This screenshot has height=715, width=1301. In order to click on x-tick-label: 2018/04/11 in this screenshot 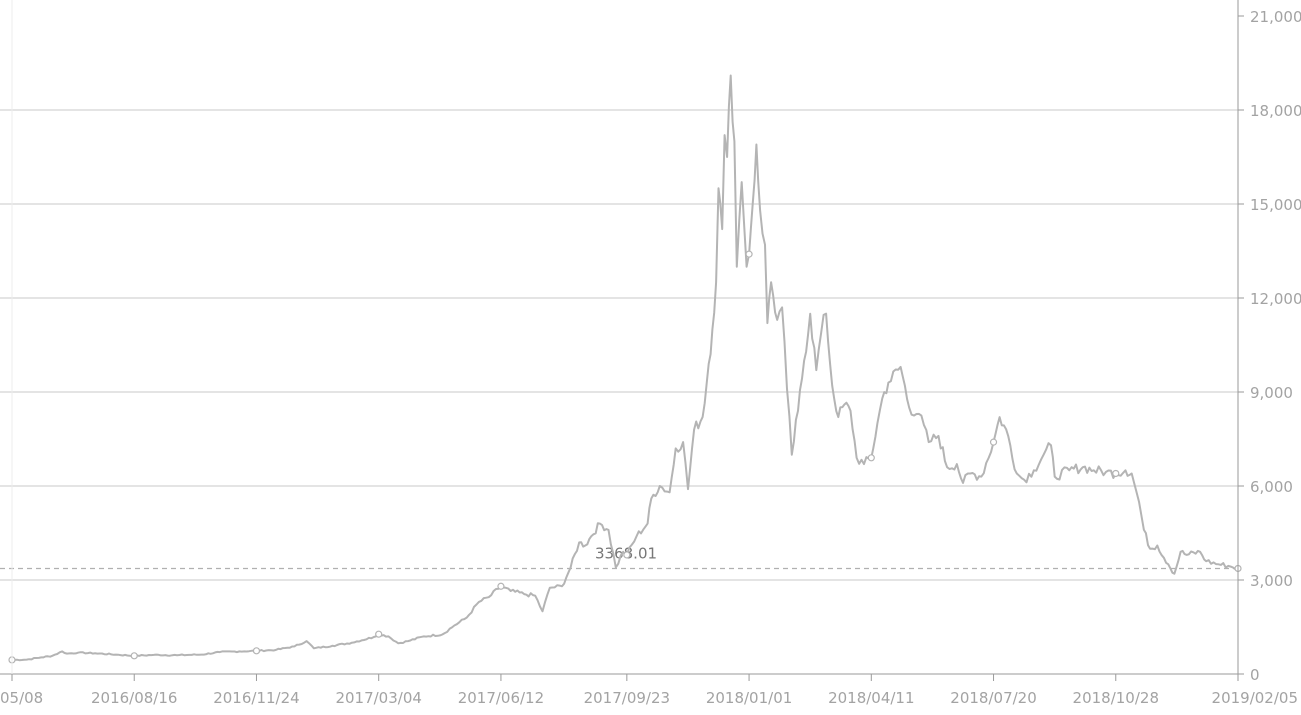, I will do `click(871, 698)`.